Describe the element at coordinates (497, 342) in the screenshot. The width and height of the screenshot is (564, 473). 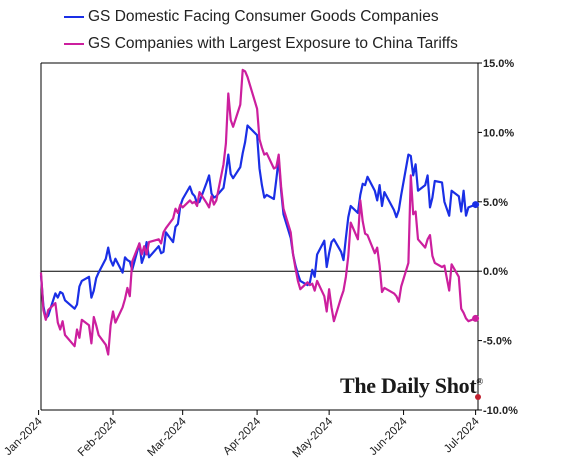
I see `y-tick-label: -5.0%` at that location.